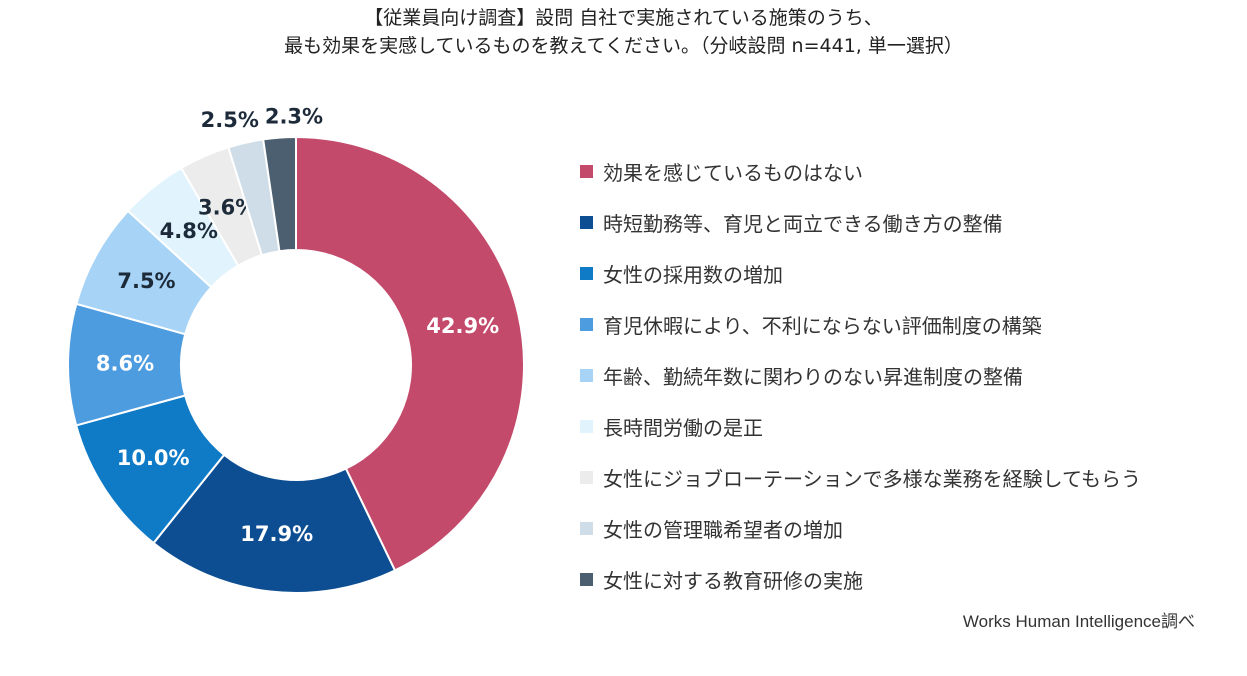 The width and height of the screenshot is (1247, 676). Describe the element at coordinates (683, 428) in the screenshot. I see `legend-label-6: 長時間労働の是正` at that location.